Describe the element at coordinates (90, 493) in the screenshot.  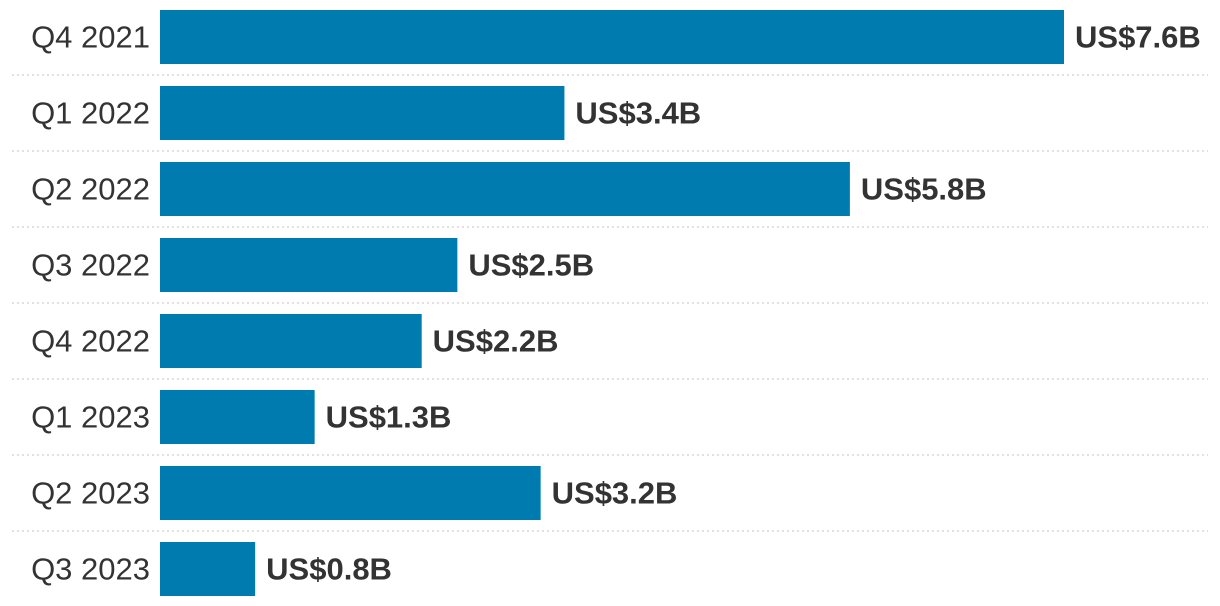
I see `category-label: Q2 2023` at that location.